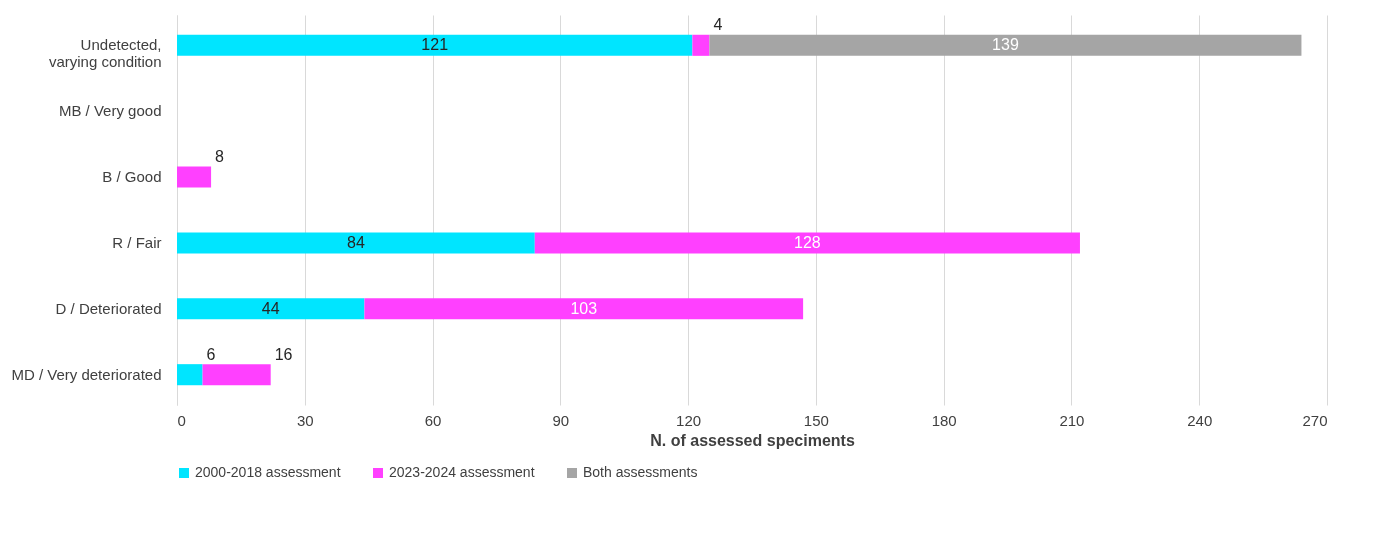 The image size is (1397, 540). Describe the element at coordinates (110, 111) in the screenshot. I see `y-tick-label: MB / Very good` at that location.